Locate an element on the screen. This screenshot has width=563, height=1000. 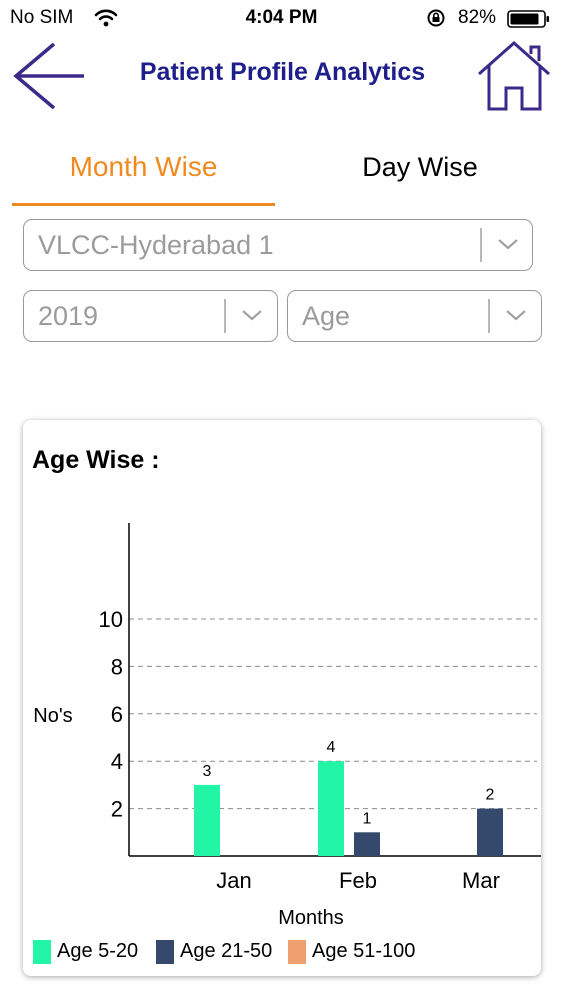
chart-title: Age Wise : is located at coordinates (96, 460).